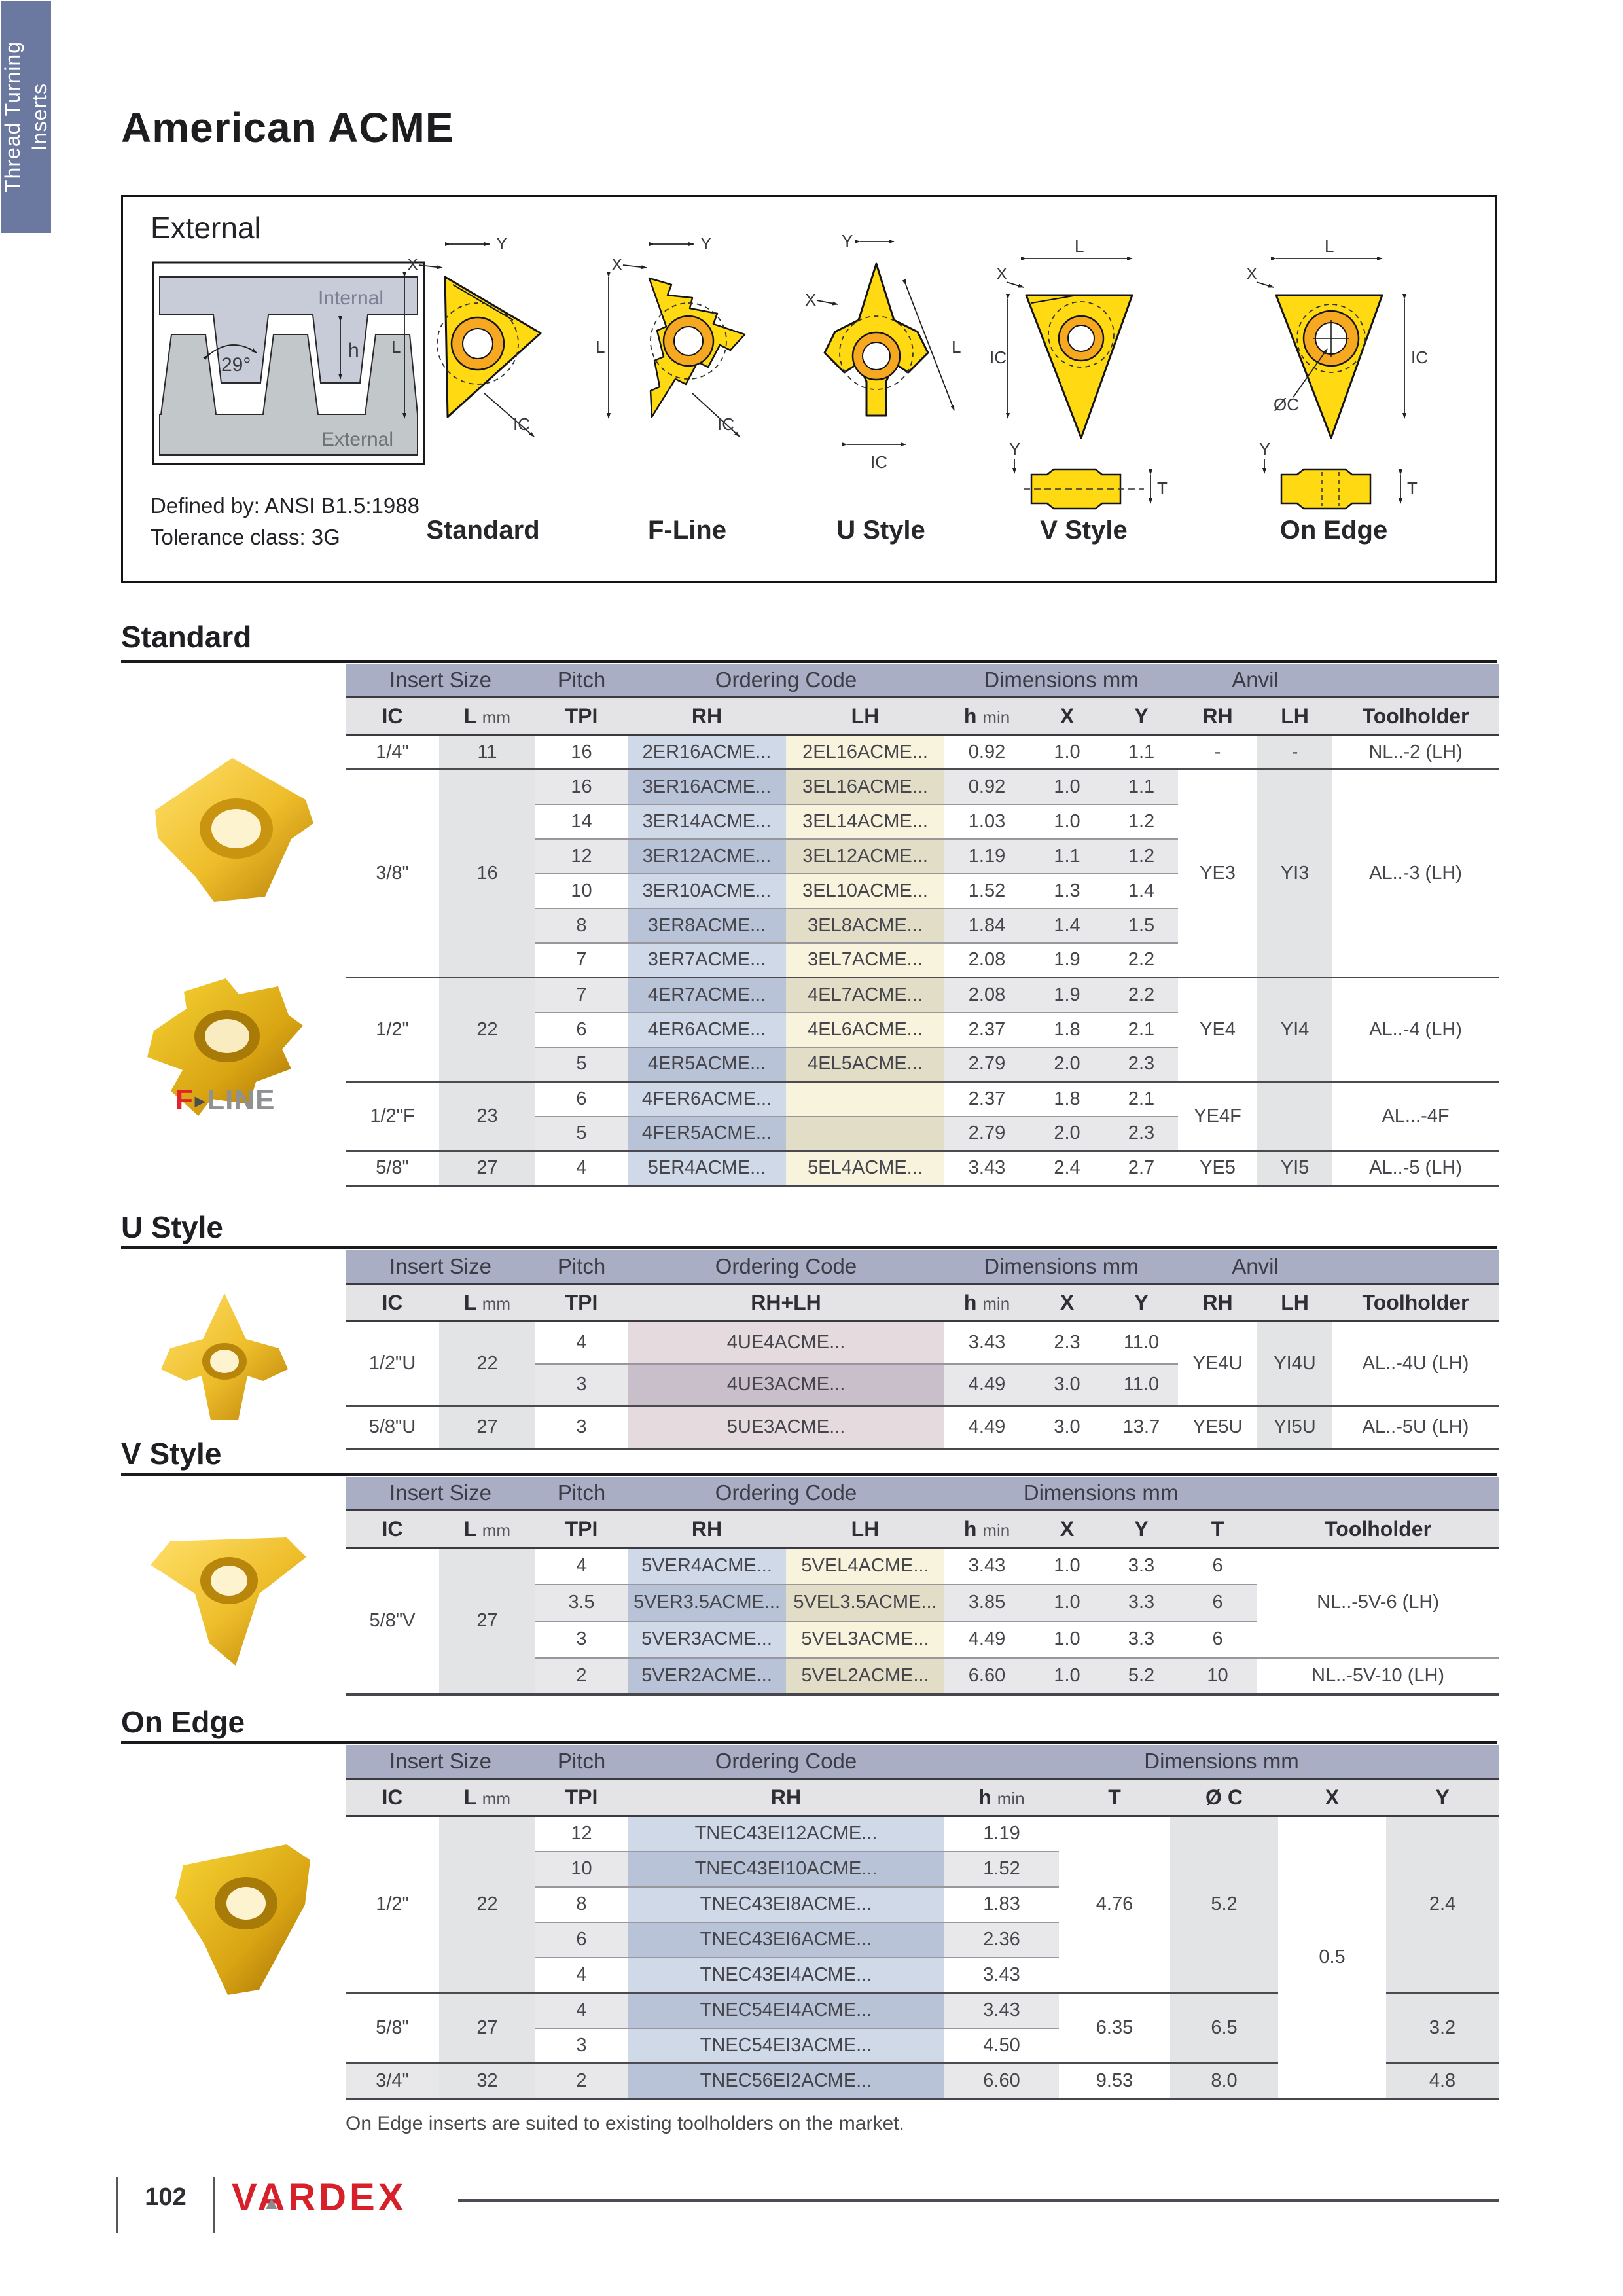 This screenshot has height=2296, width=1623. What do you see at coordinates (392, 873) in the screenshot?
I see `cell: 3/8"` at bounding box center [392, 873].